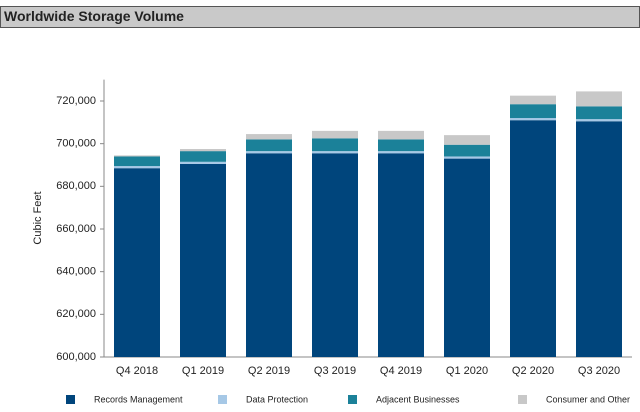 The height and width of the screenshot is (412, 640). Describe the element at coordinates (76, 101) in the screenshot. I see `y-tick-label: 720,000` at that location.